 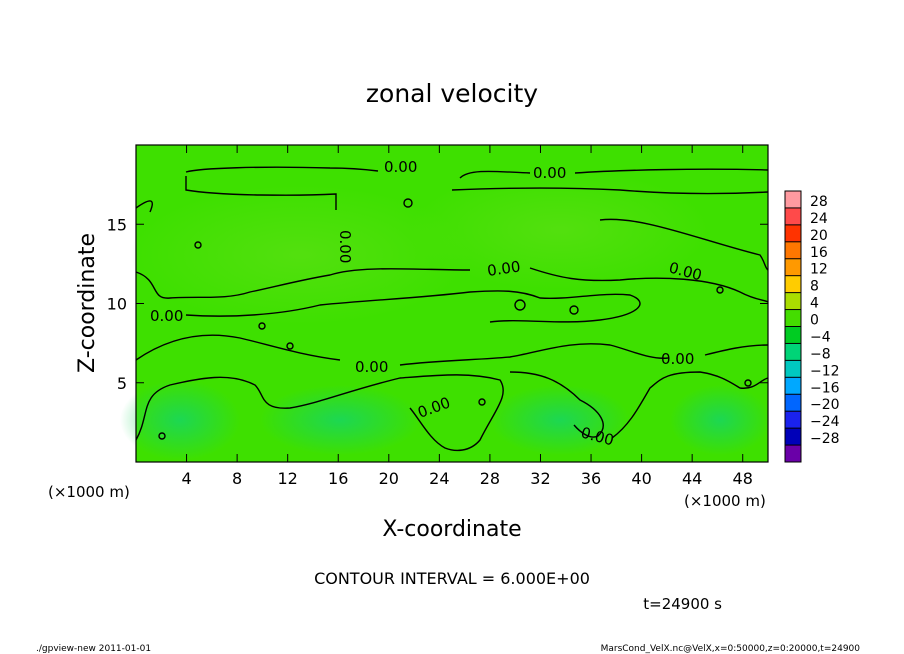 I want to click on colorbar-label: −8, so click(x=820, y=354).